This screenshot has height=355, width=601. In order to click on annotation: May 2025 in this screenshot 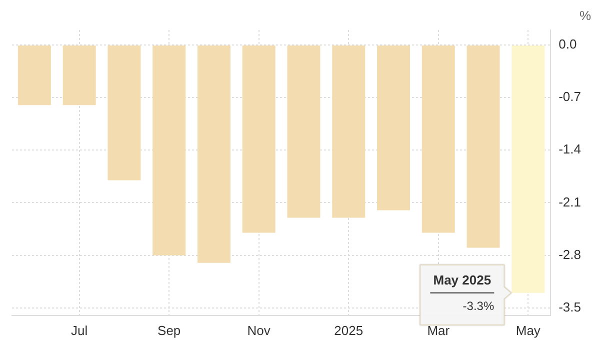, I will do `click(462, 280)`.